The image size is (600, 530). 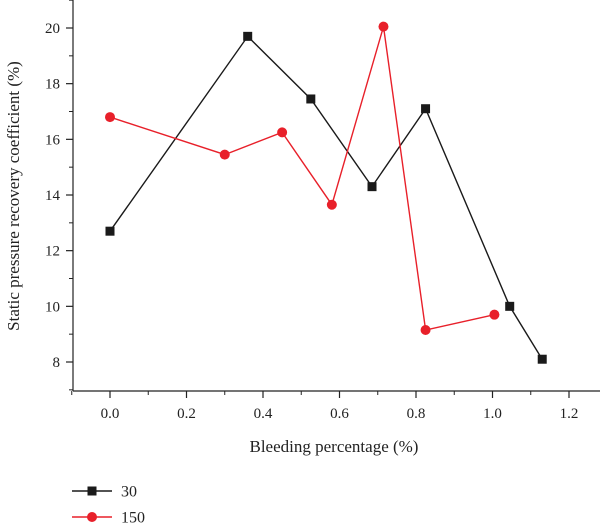 I want to click on x-tick-label: 0.8, so click(x=416, y=414).